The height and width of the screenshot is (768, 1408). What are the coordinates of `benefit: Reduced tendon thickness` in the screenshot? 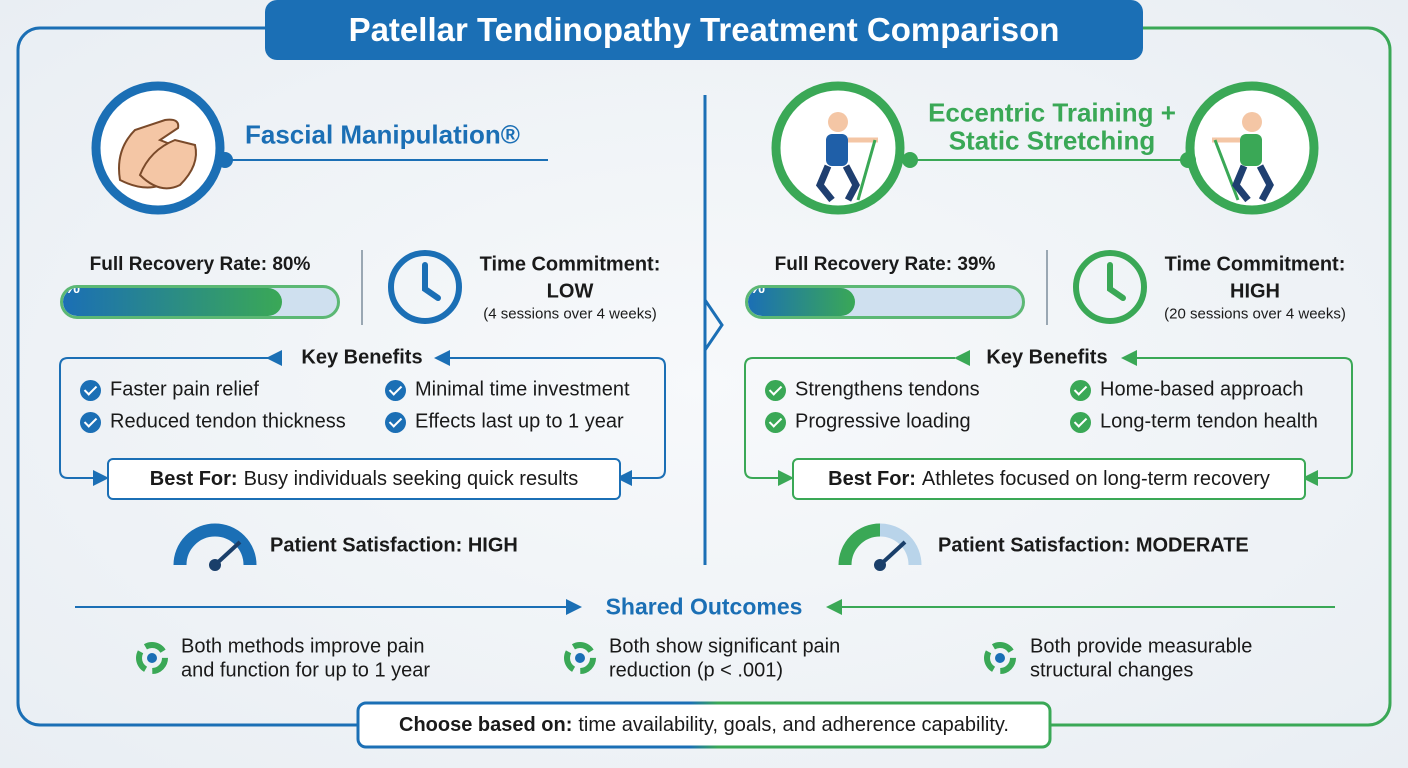 It's located at (228, 421).